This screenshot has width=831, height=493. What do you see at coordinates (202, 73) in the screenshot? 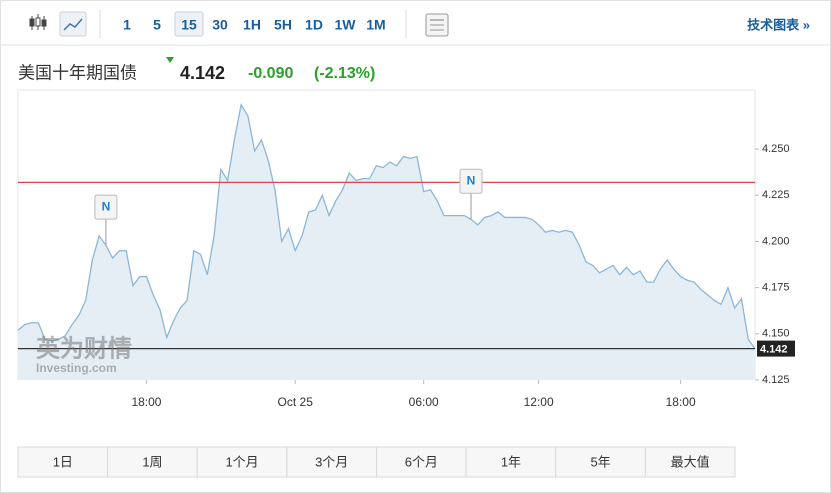
I see `price: 4.142` at bounding box center [202, 73].